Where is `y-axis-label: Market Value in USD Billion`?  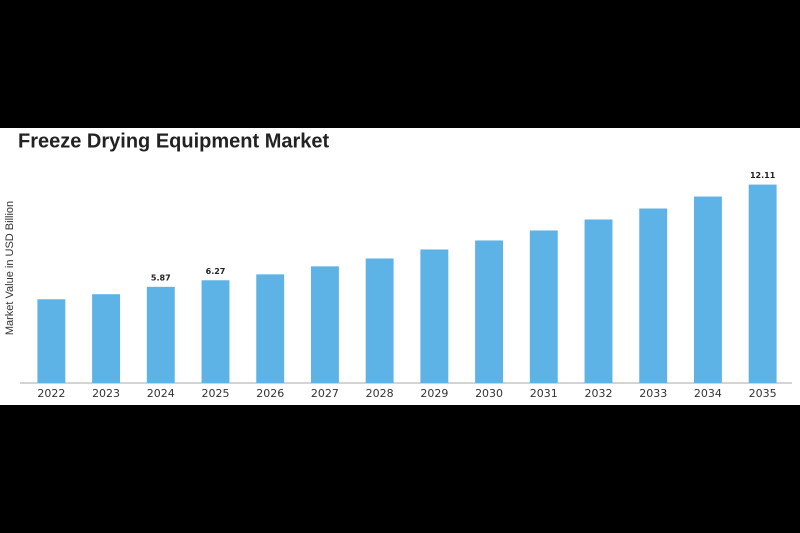
y-axis-label: Market Value in USD Billion is located at coordinates (10, 268).